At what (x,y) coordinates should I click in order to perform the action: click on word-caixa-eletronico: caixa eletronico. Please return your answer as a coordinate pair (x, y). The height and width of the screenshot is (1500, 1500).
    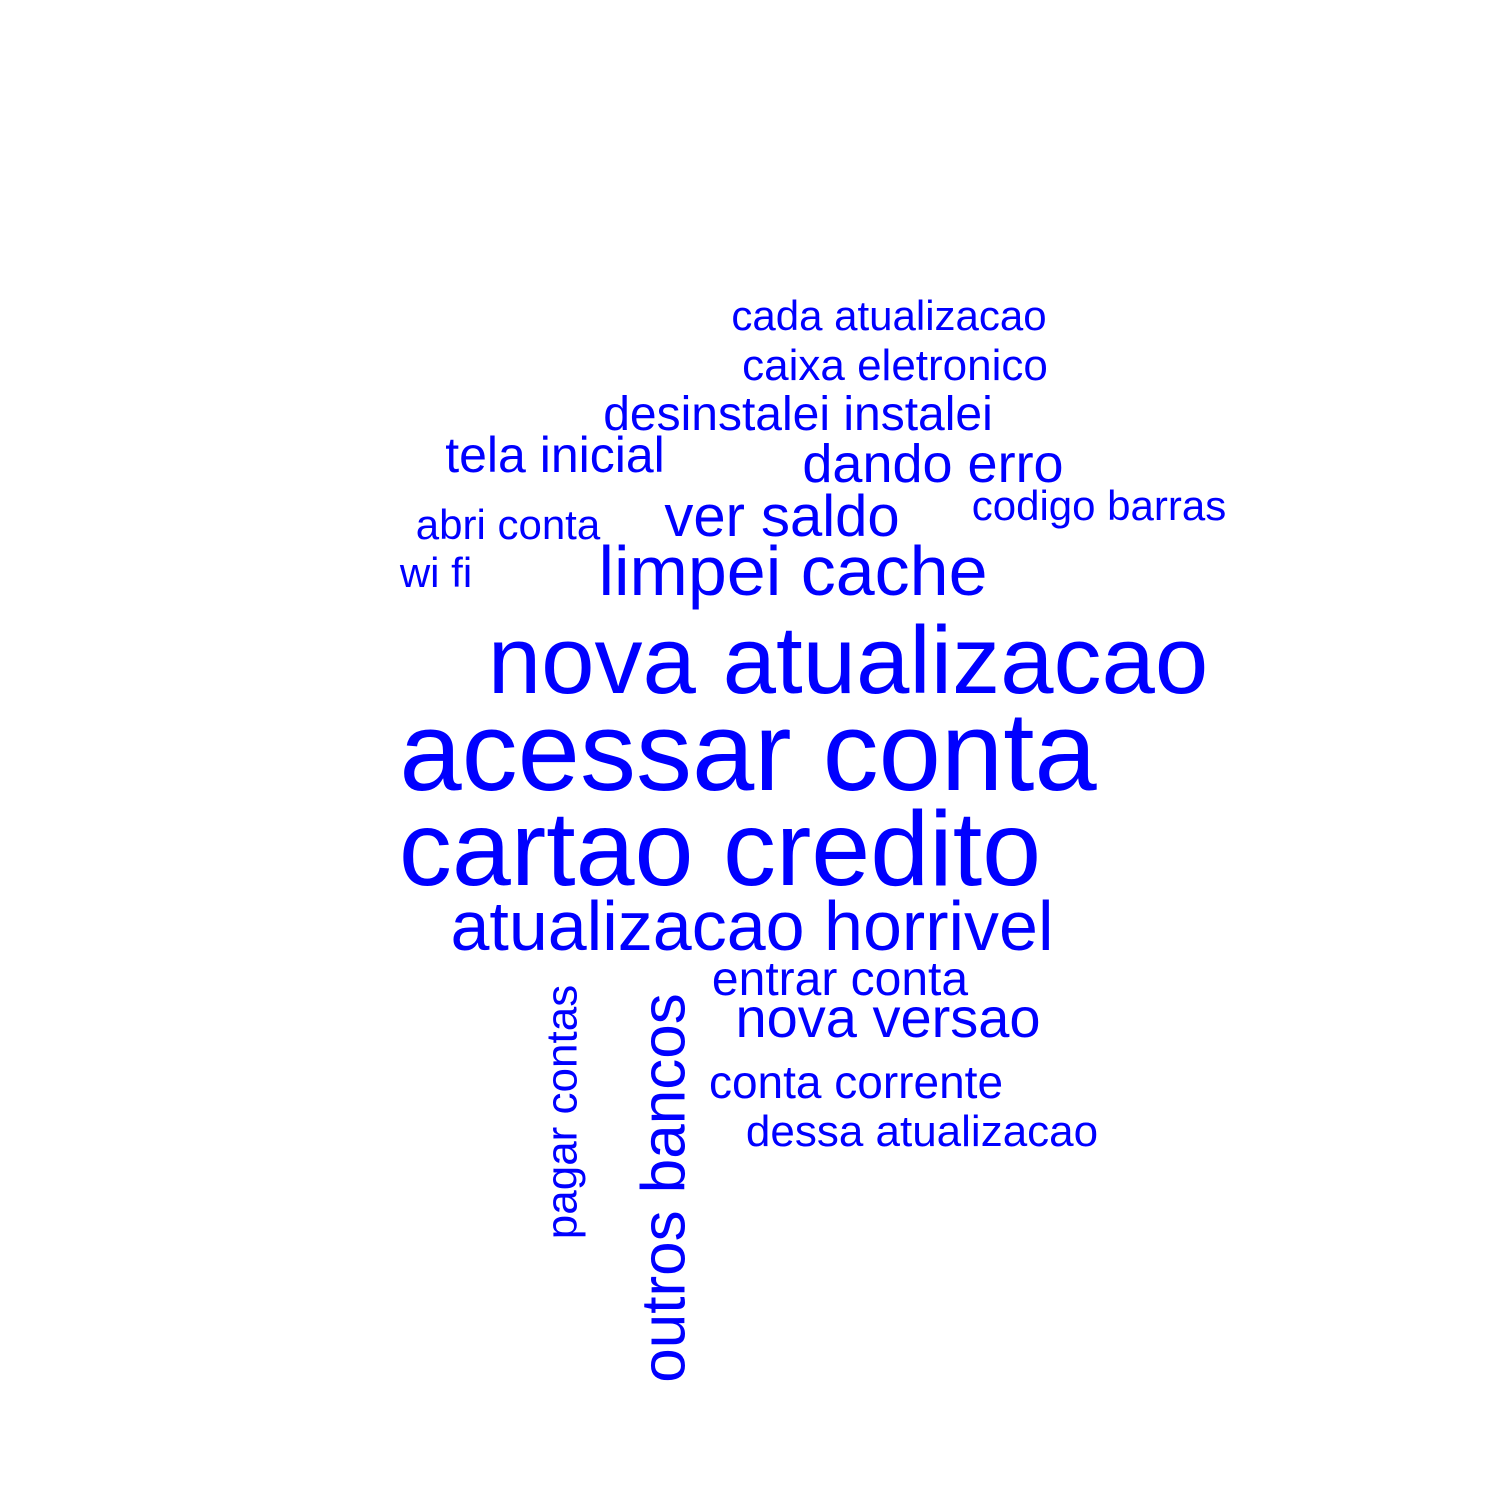
    Looking at the image, I should click on (895, 365).